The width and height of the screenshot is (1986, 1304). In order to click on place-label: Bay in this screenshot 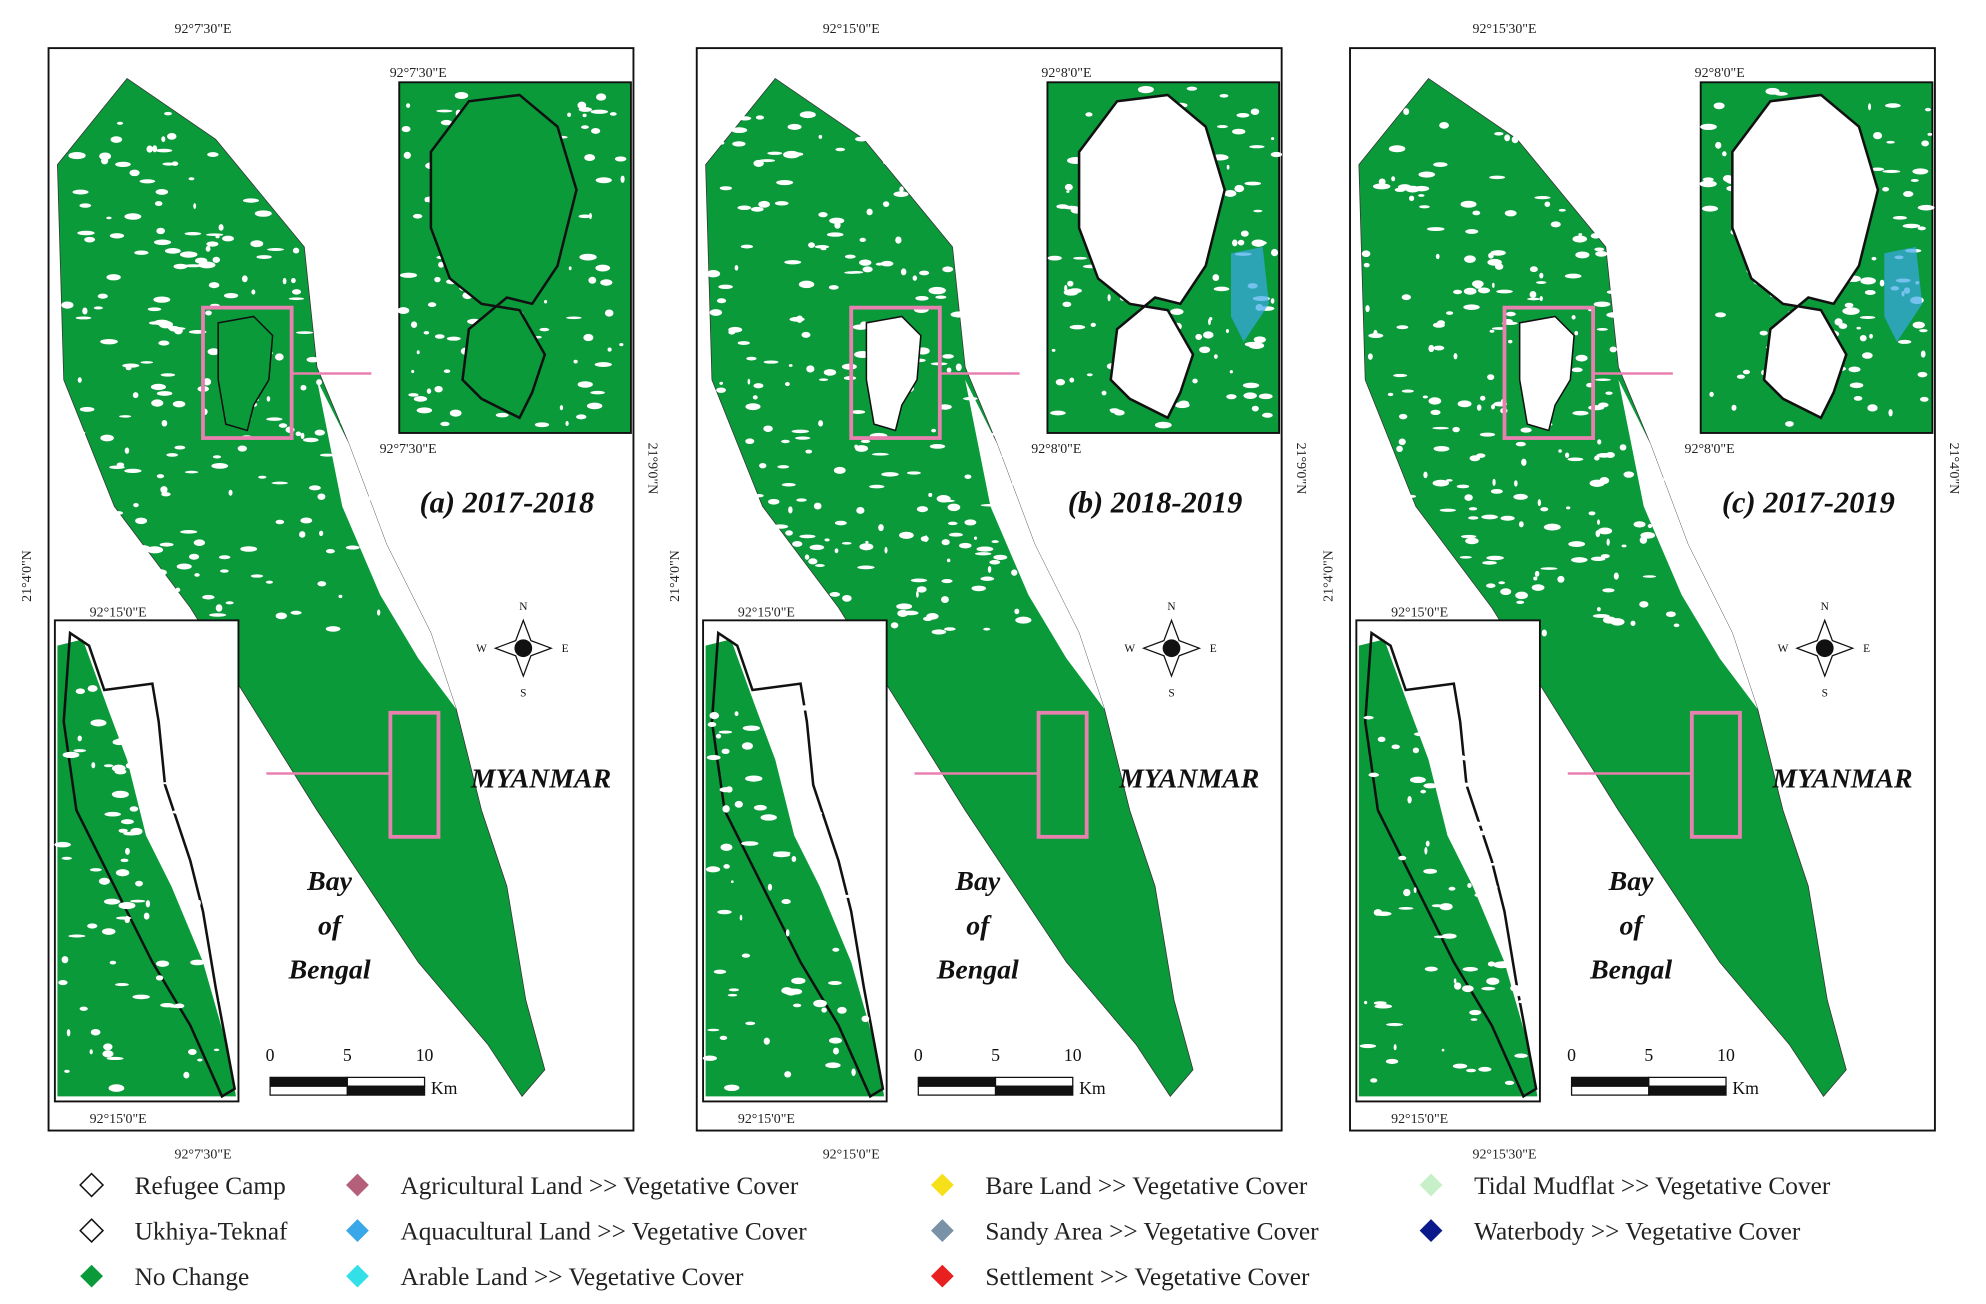, I will do `click(977, 881)`.